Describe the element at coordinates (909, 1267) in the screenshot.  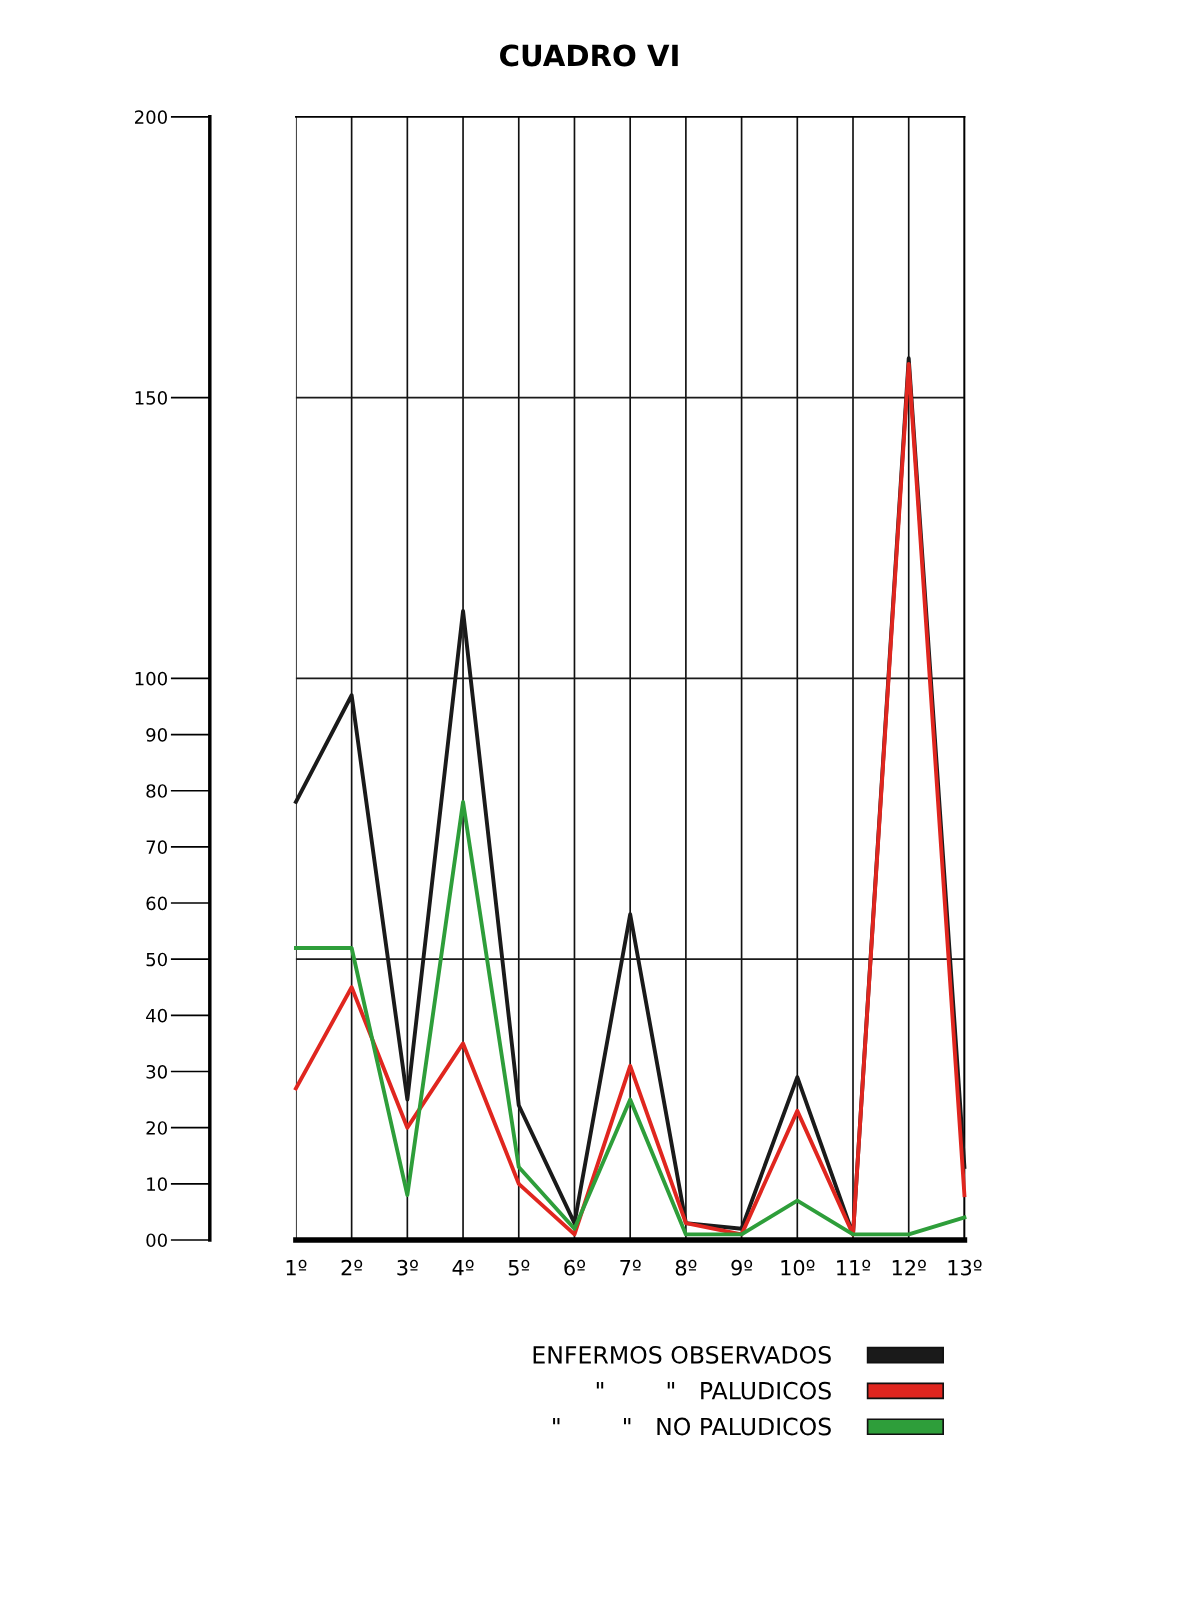
I see `x-tick-label: 12º` at that location.